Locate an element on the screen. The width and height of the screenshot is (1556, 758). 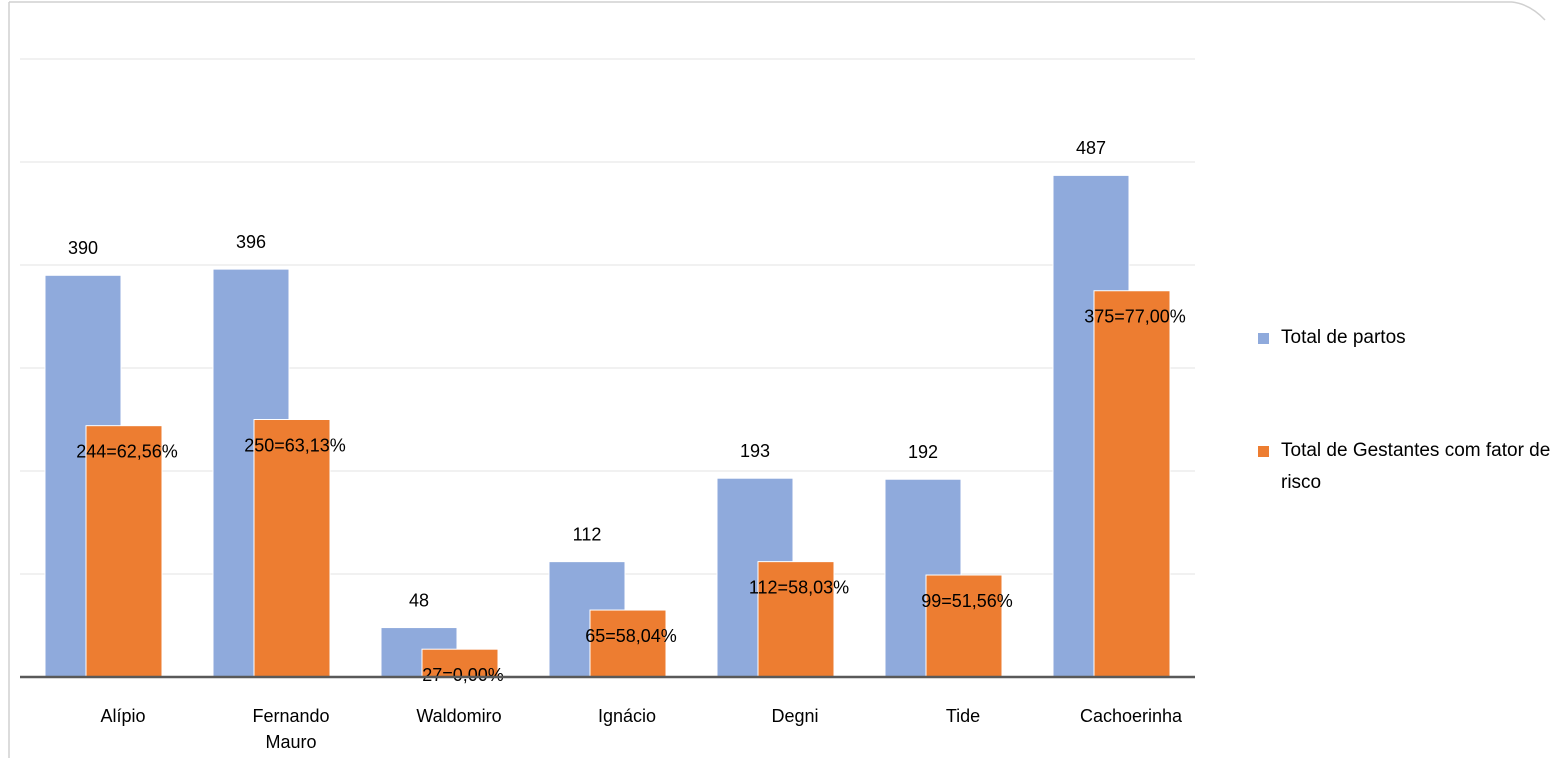
frame-corner is located at coordinates (1528, 11).